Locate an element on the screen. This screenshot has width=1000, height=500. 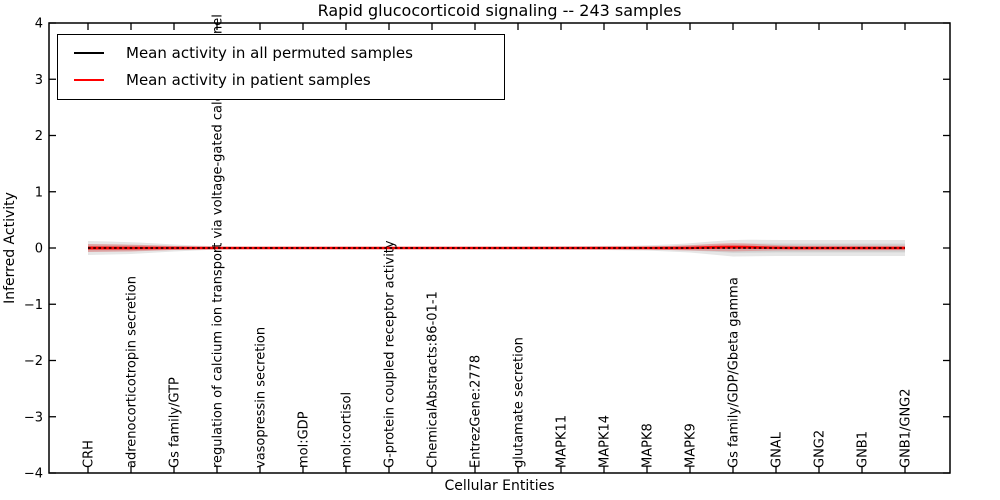
permuted-mean-line-icon is located at coordinates (89, 52).